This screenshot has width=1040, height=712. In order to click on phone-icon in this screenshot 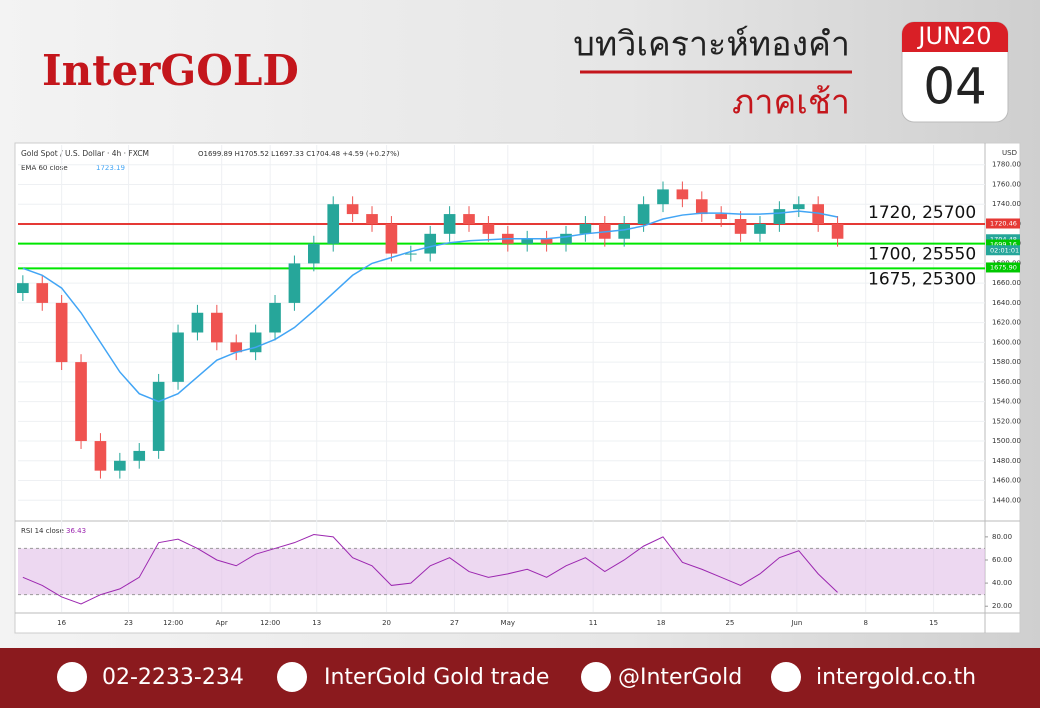, I will do `click(72, 677)`.